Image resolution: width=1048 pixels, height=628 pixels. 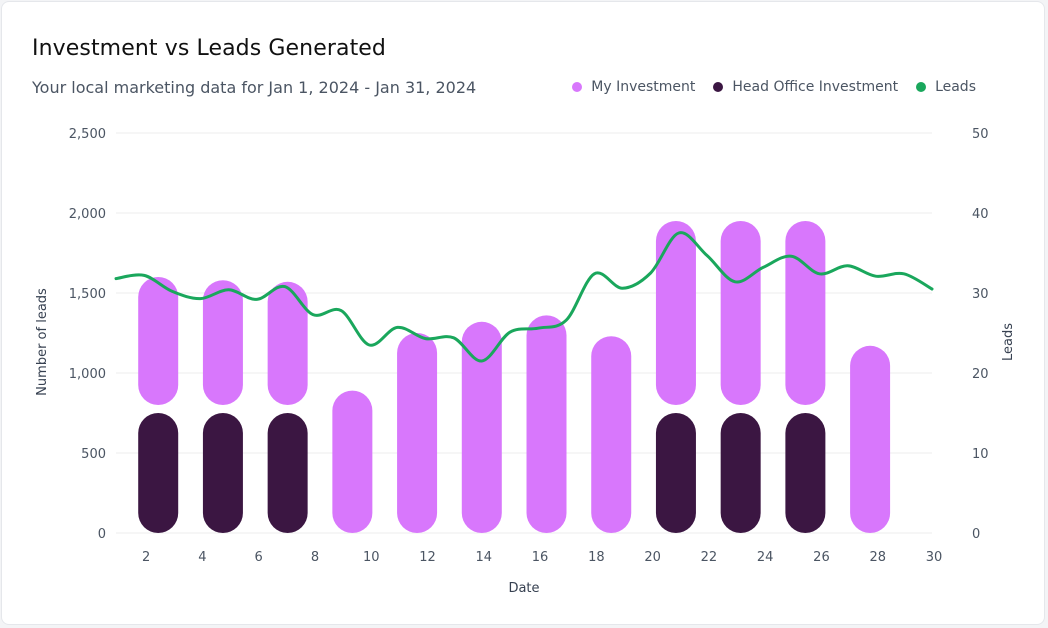 What do you see at coordinates (371, 557) in the screenshot?
I see `x-tick-label: 10` at bounding box center [371, 557].